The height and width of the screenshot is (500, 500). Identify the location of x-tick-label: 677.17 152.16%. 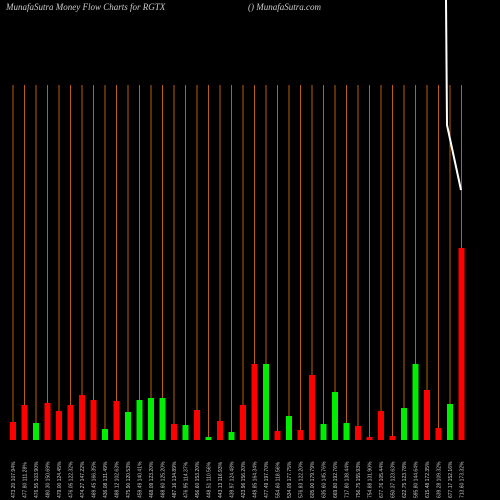
(451, 479).